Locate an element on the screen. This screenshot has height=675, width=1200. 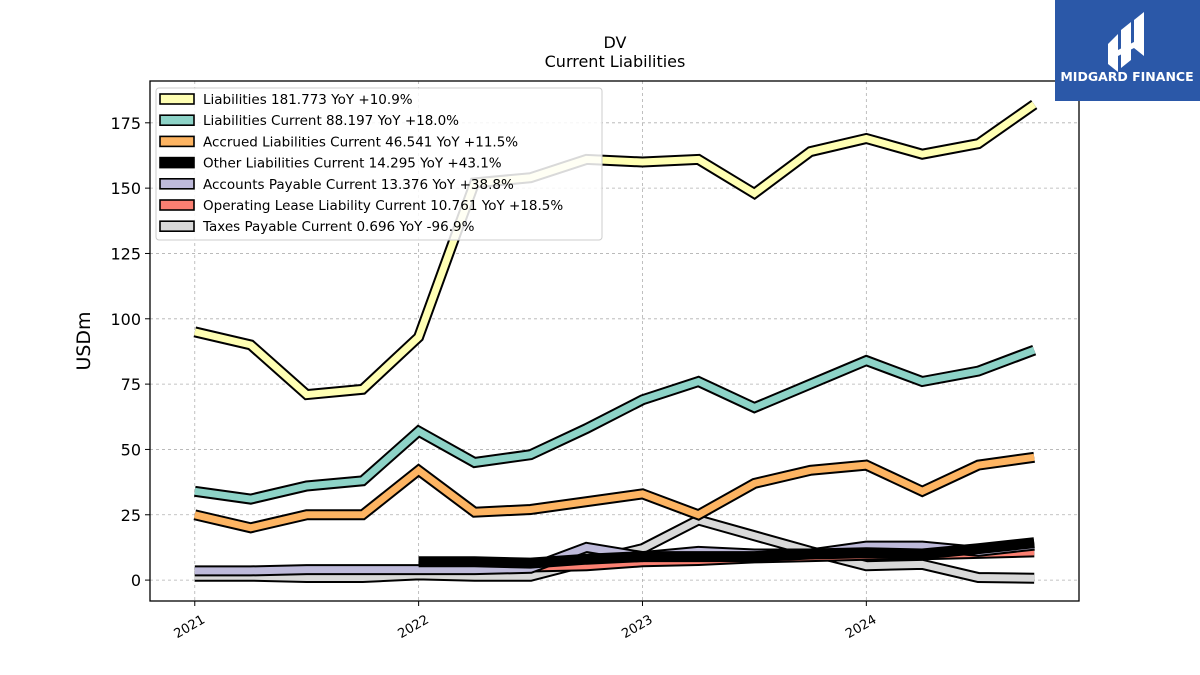
logo-mark-icon is located at coordinates (1126, 42).